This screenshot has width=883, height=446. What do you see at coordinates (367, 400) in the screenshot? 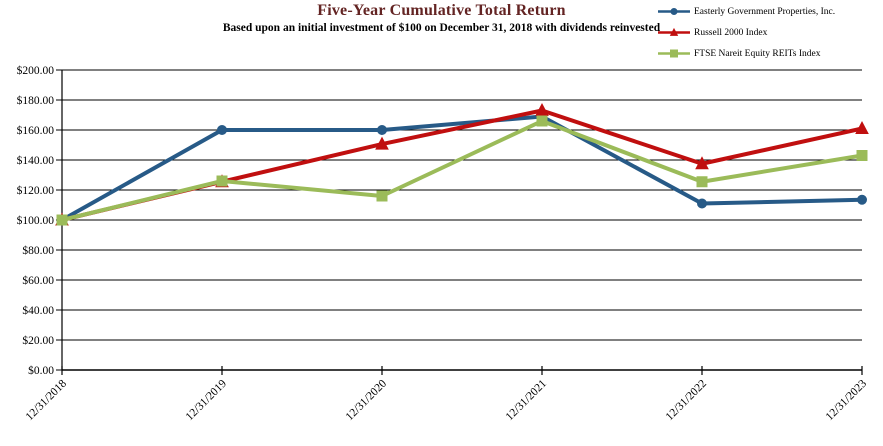
I see `x-axis-label: 12/31/2020` at bounding box center [367, 400].